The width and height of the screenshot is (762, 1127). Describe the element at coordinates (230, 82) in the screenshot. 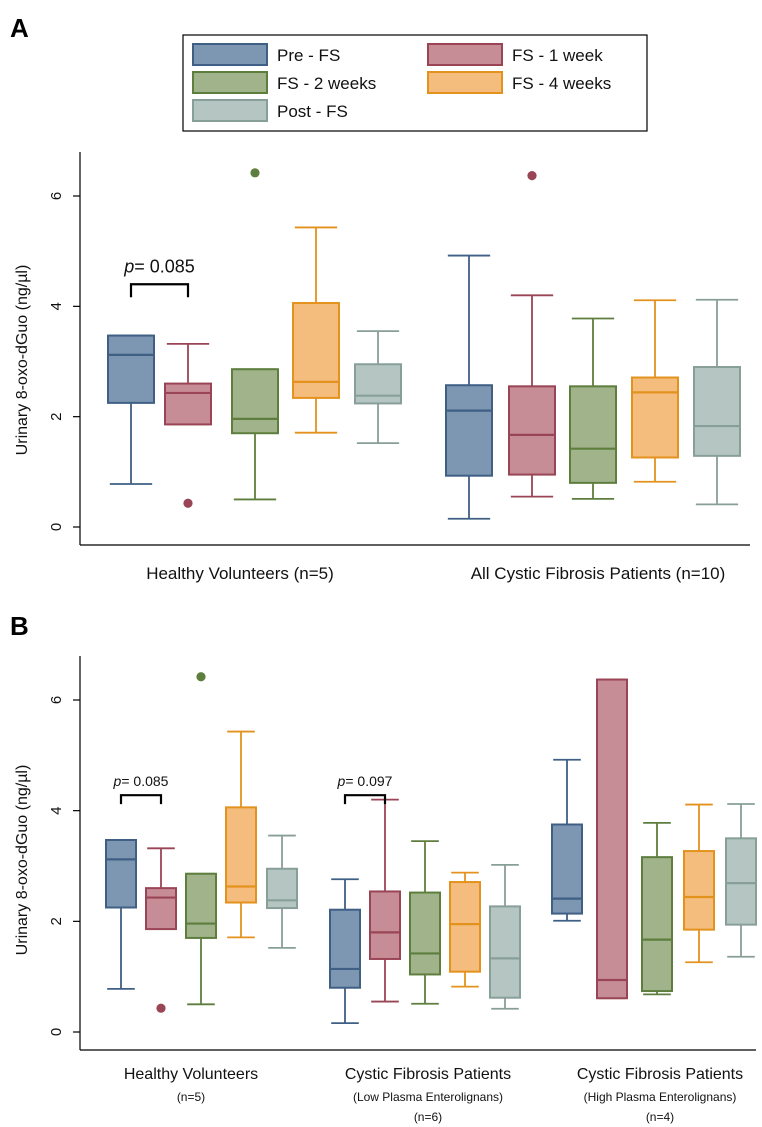

I see `legend-swatch-fs-2-weeks` at that location.